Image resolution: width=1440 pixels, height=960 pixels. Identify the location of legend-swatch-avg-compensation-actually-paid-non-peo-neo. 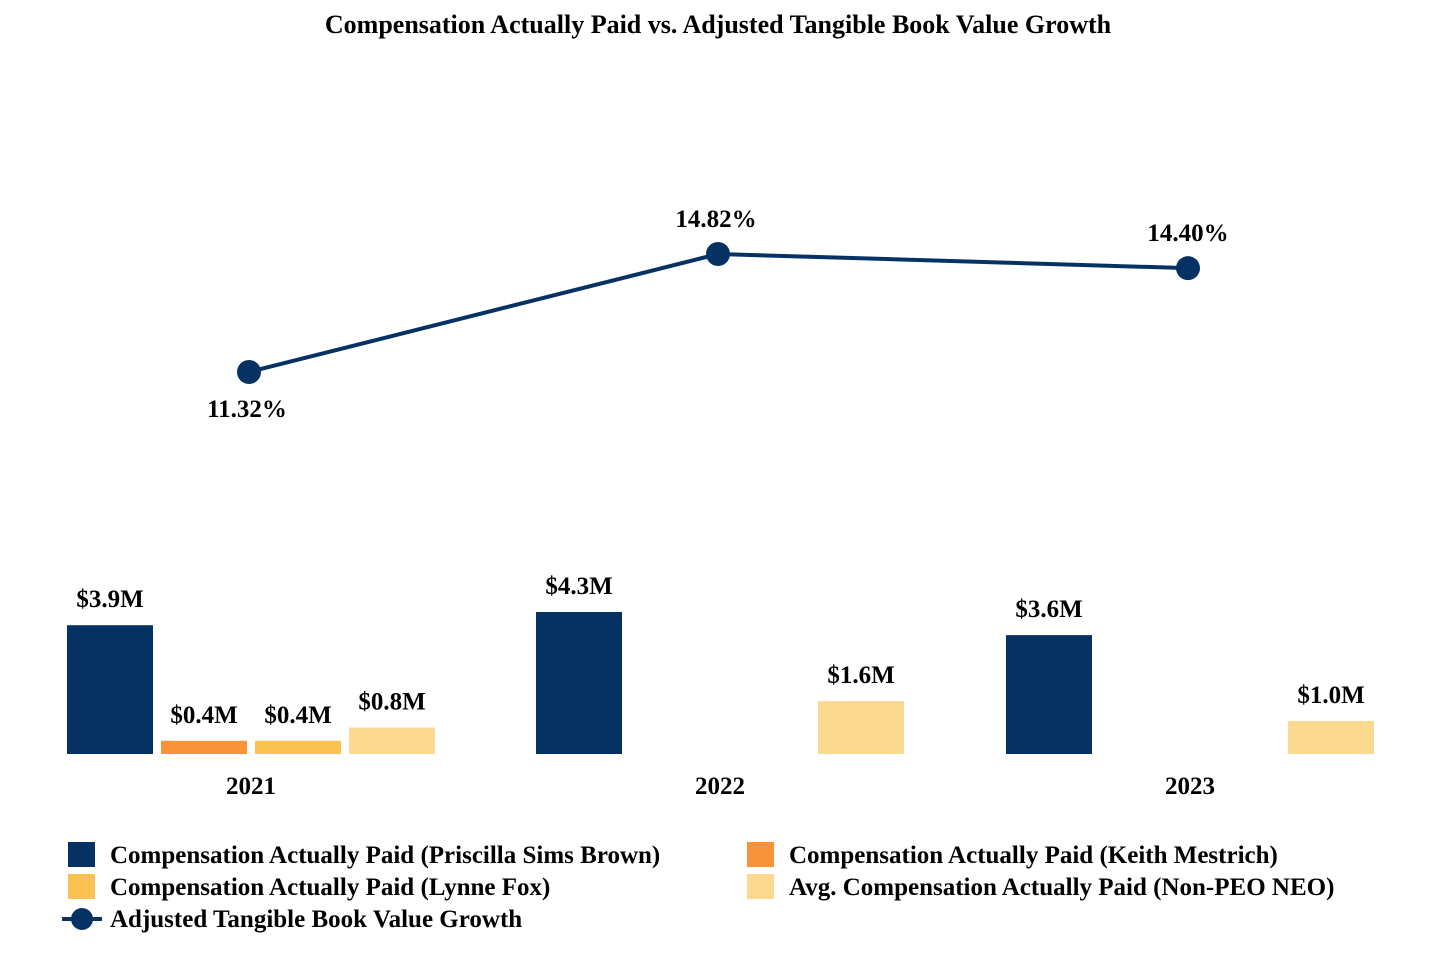
(760, 886).